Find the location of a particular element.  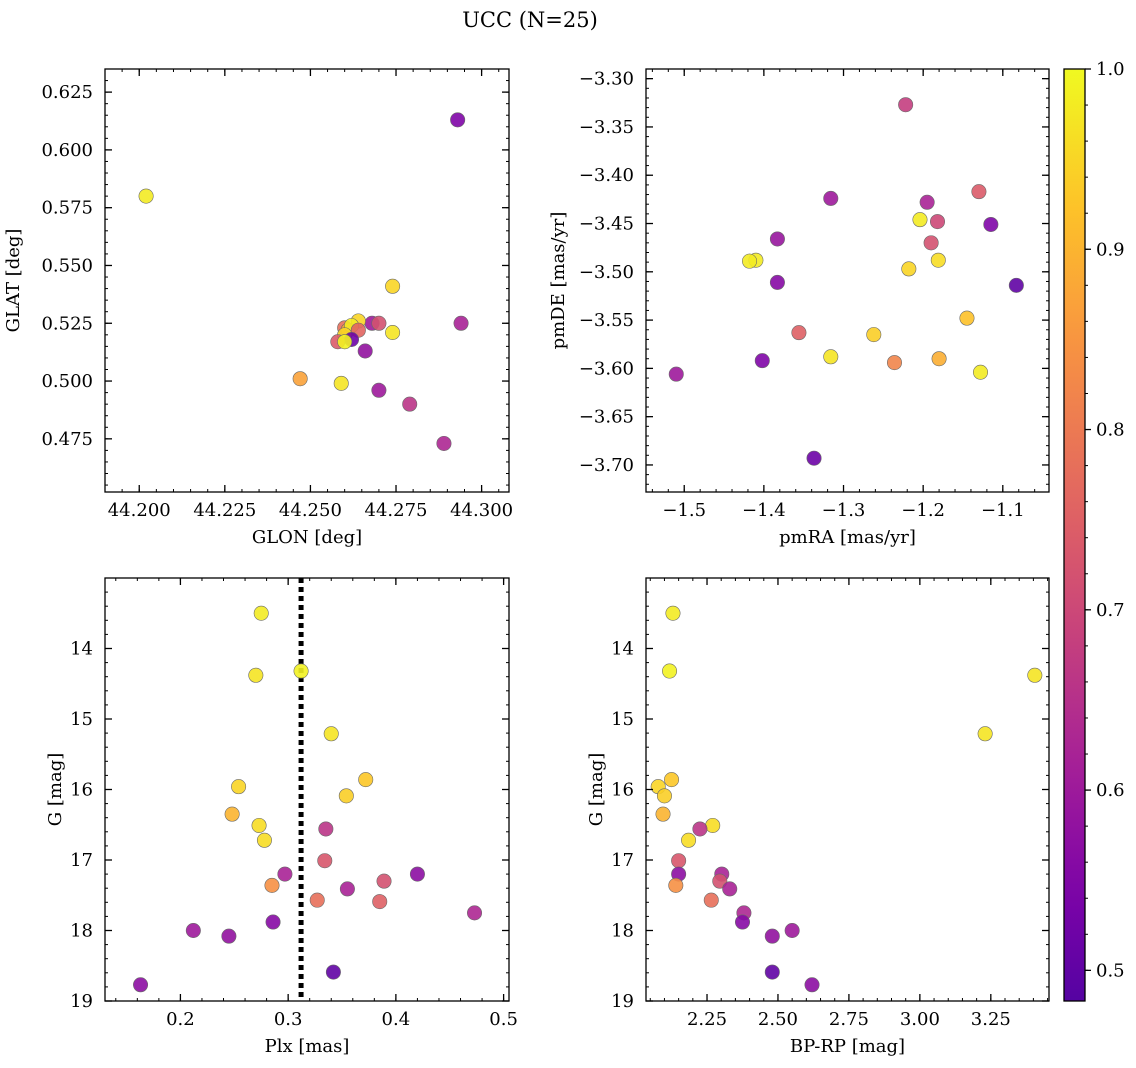

x-axis-label: BP-RP [mag] is located at coordinates (847, 1046).